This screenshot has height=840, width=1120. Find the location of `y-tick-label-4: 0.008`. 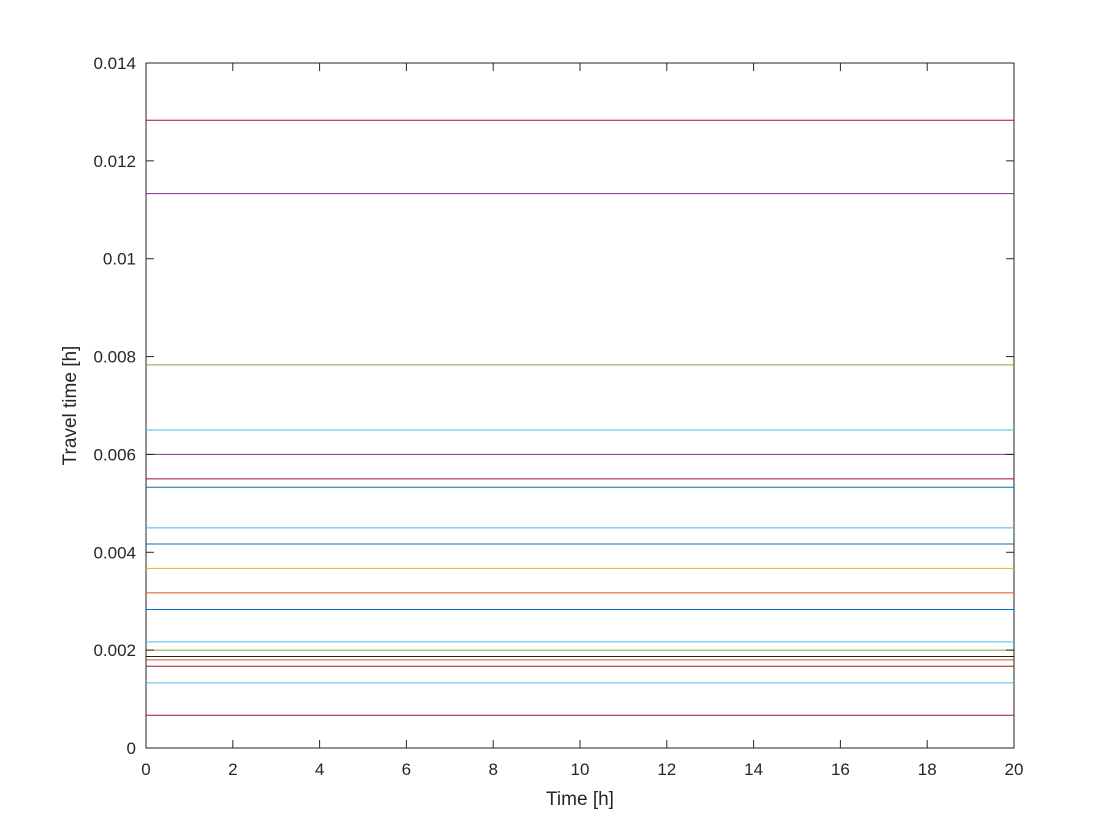

y-tick-label-4: 0.008 is located at coordinates (114, 357).